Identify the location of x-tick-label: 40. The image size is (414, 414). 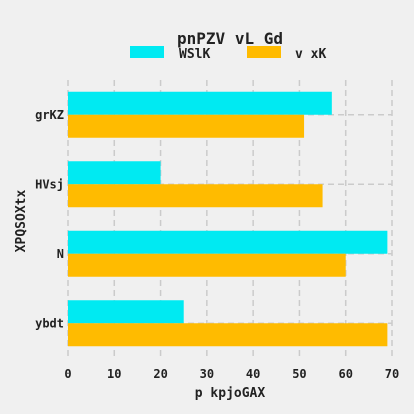
(253, 374).